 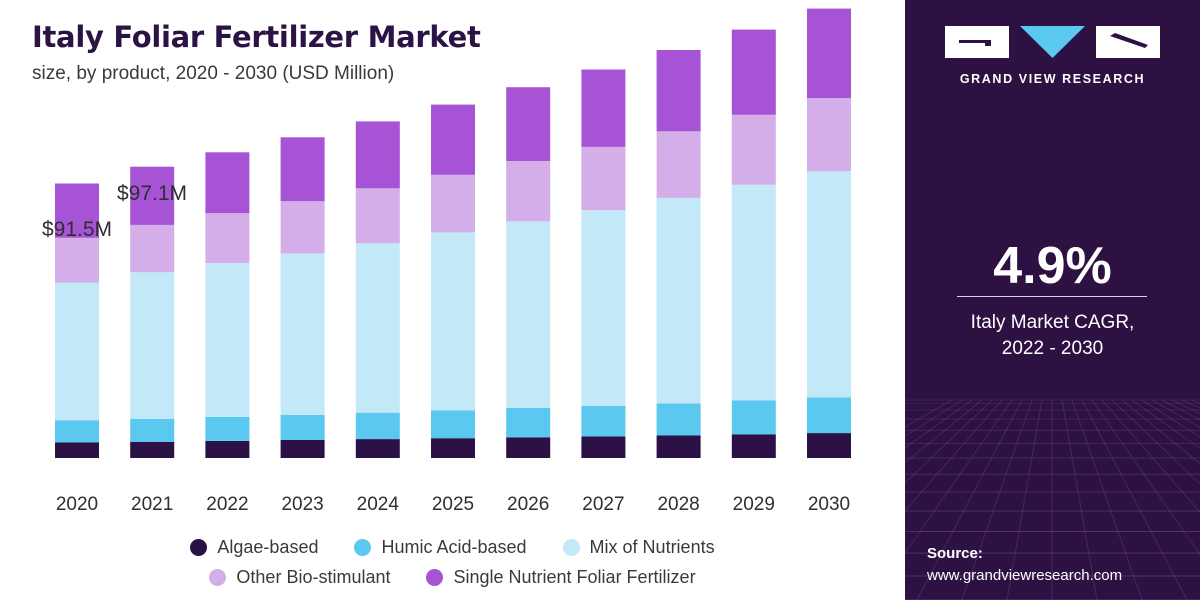 I want to click on bar-2025-single-nutrient-foliar-fertilizer, so click(x=453, y=139).